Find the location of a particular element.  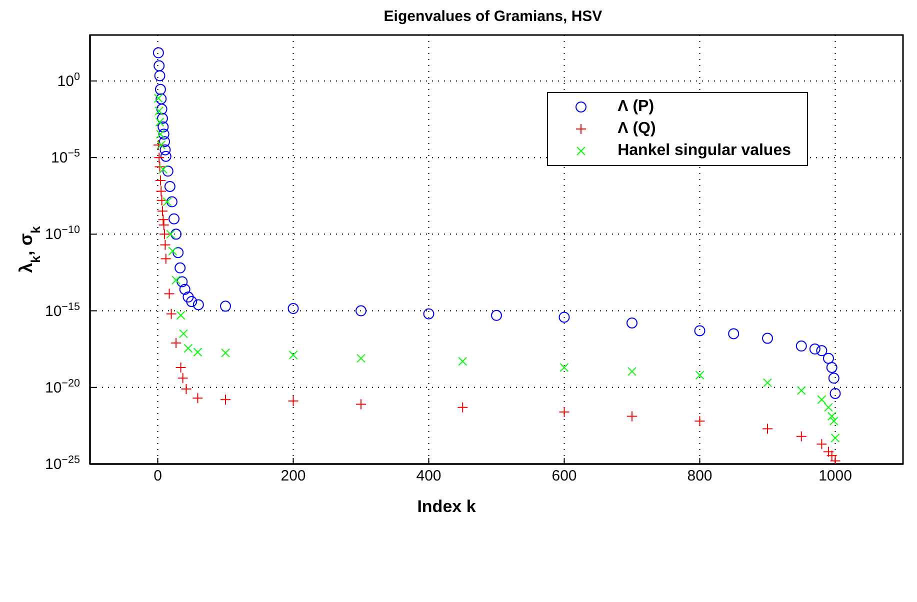

y-tick-label: 10$^{−20}$ is located at coordinates (62, 386).